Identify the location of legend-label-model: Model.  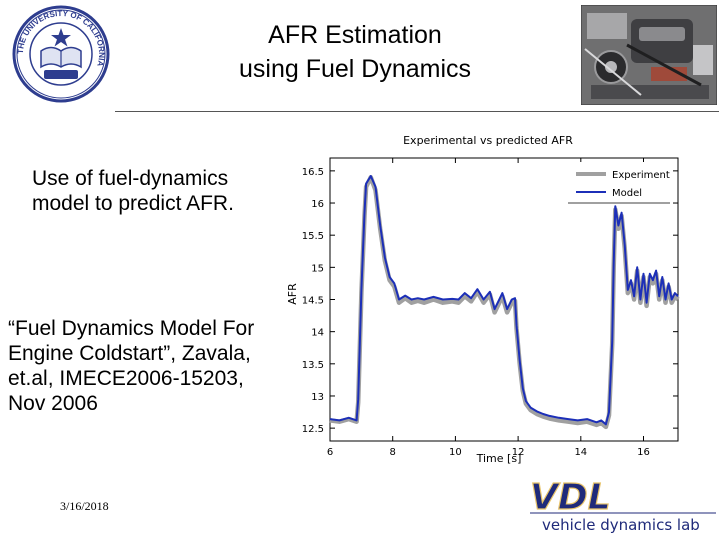
(627, 193).